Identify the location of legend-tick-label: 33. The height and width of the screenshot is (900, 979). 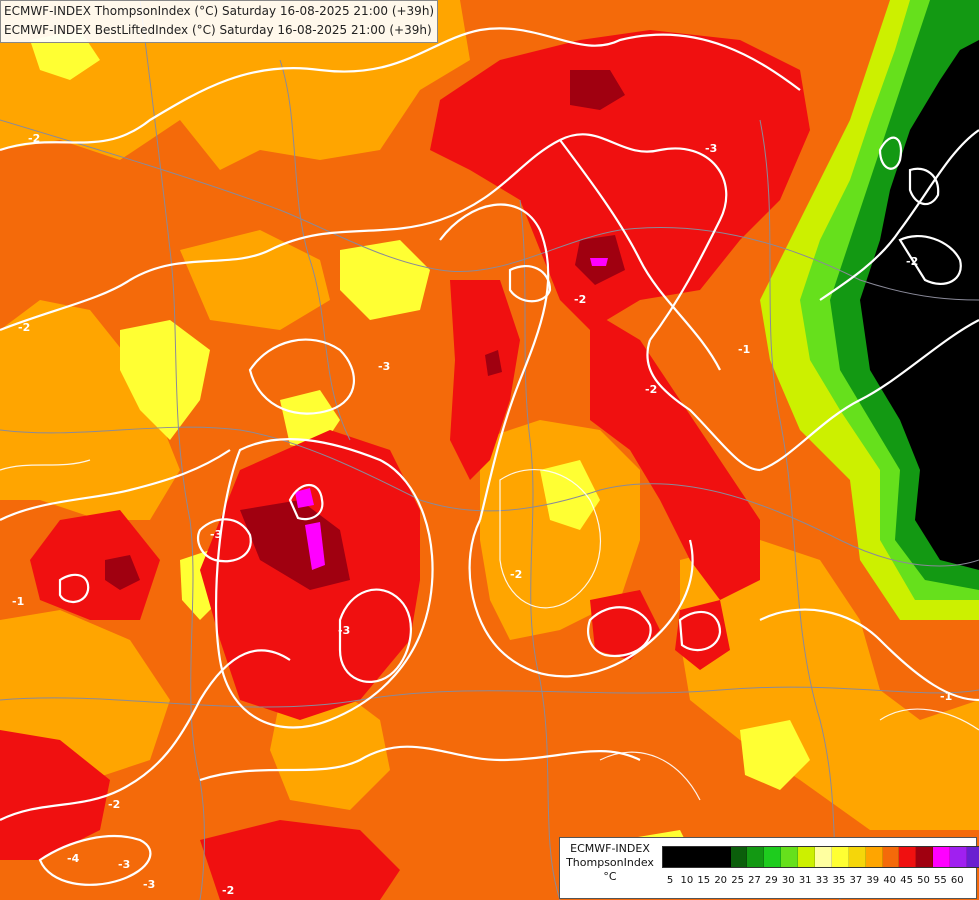
(822, 880).